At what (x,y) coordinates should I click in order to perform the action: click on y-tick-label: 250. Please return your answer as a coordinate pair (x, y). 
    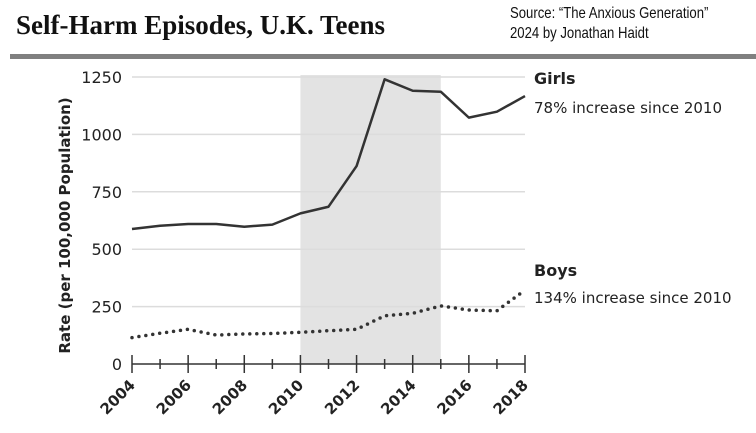
    Looking at the image, I should click on (106, 307).